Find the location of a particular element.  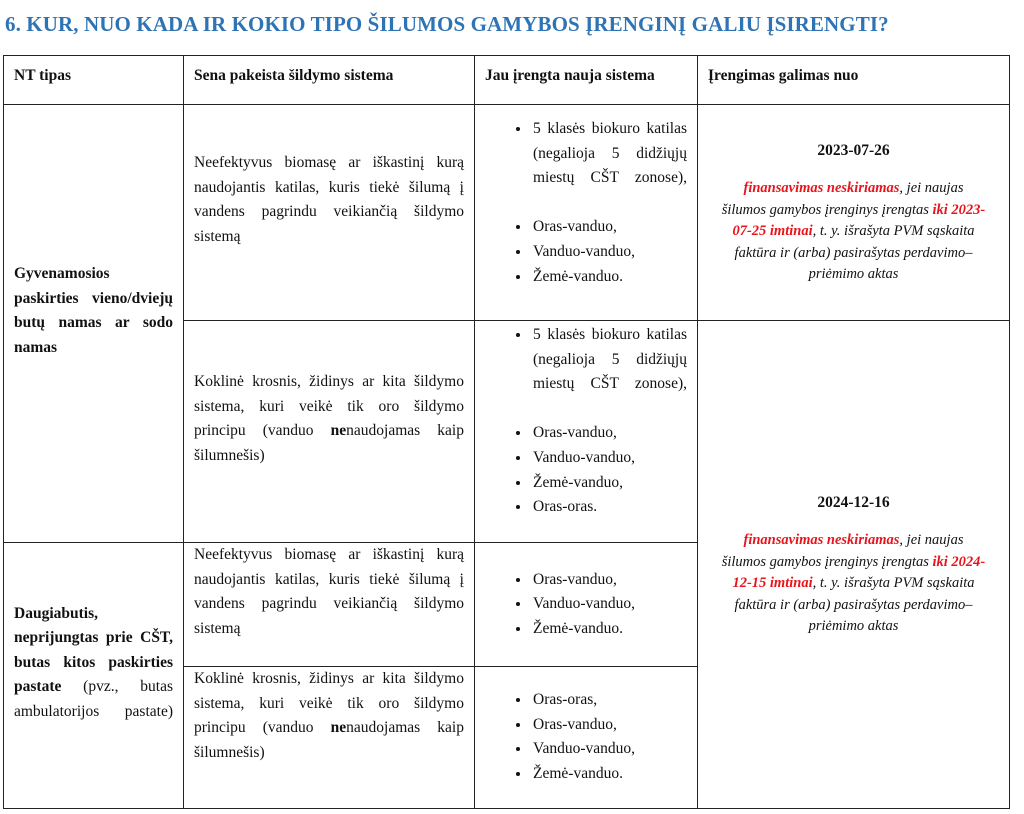

note-highlight: iki 2023-07-25 imtinai is located at coordinates (859, 220).